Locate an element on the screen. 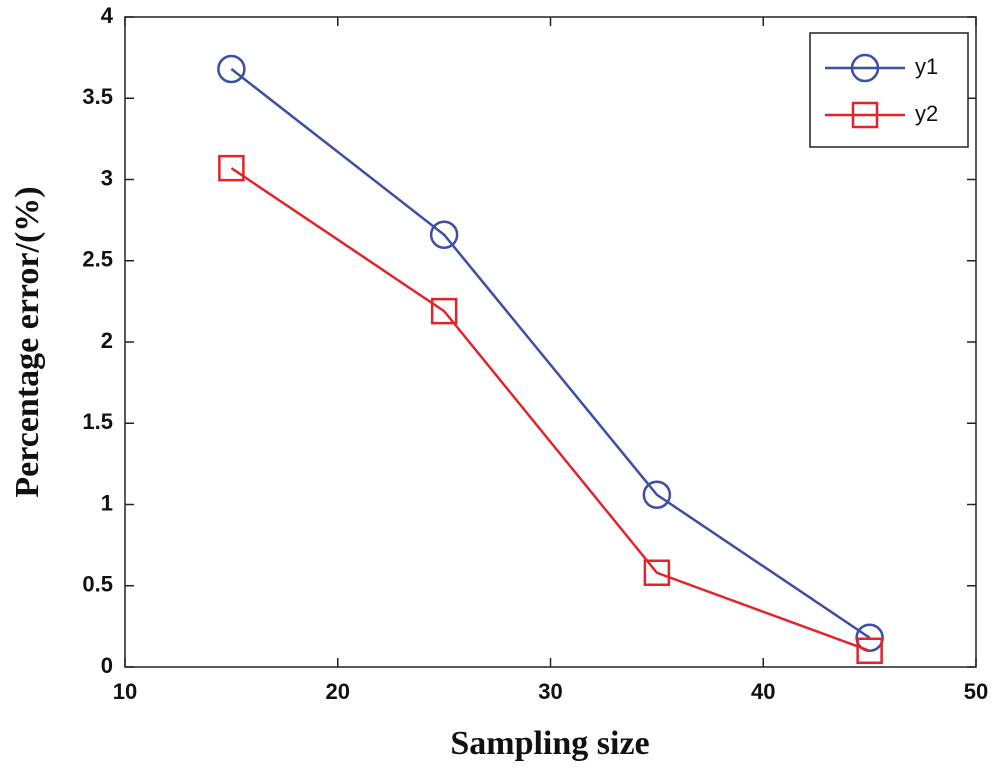 This screenshot has height=776, width=1000. legend-box is located at coordinates (889, 90).